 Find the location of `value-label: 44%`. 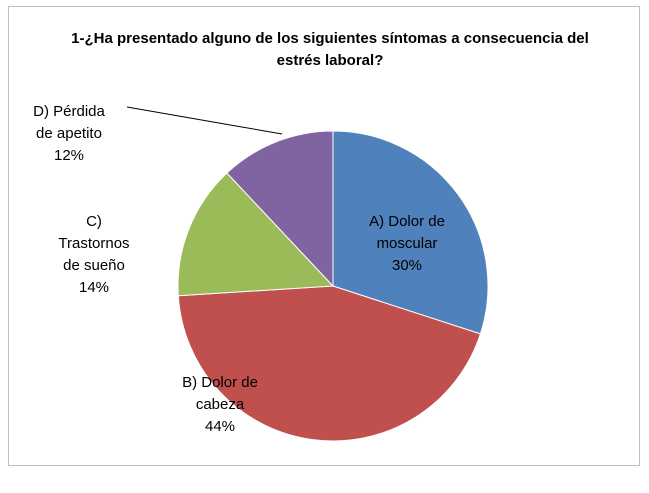

value-label: 44% is located at coordinates (220, 426).